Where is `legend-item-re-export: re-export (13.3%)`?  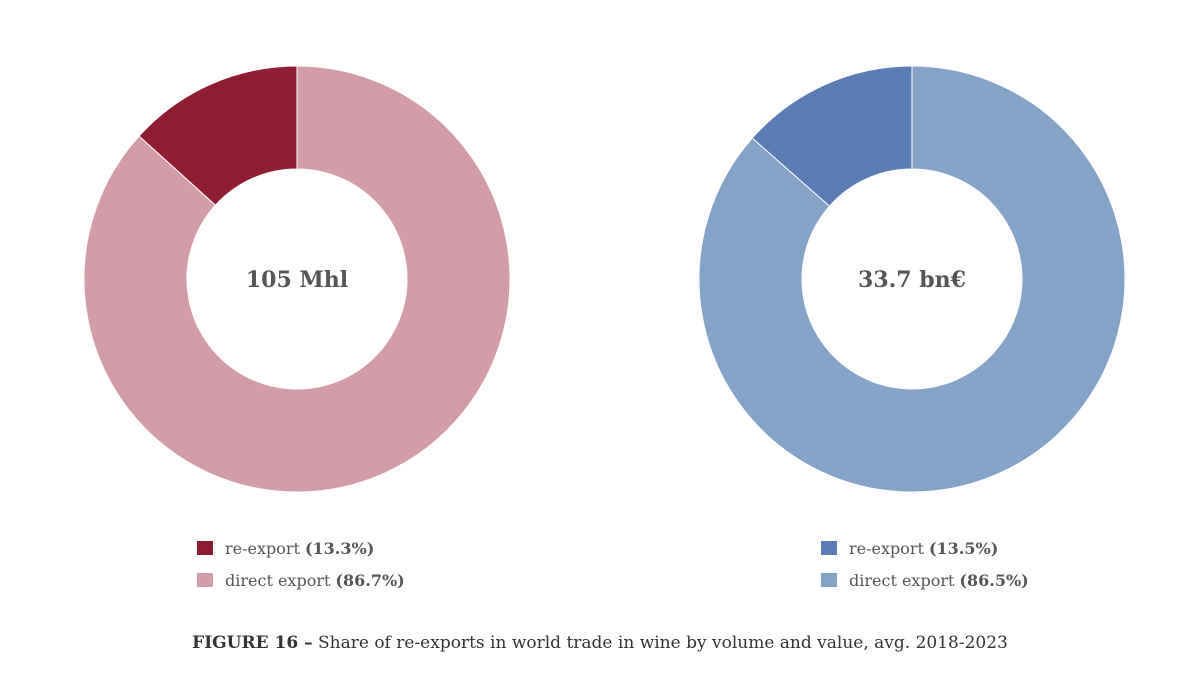 legend-item-re-export: re-export (13.3%) is located at coordinates (301, 548).